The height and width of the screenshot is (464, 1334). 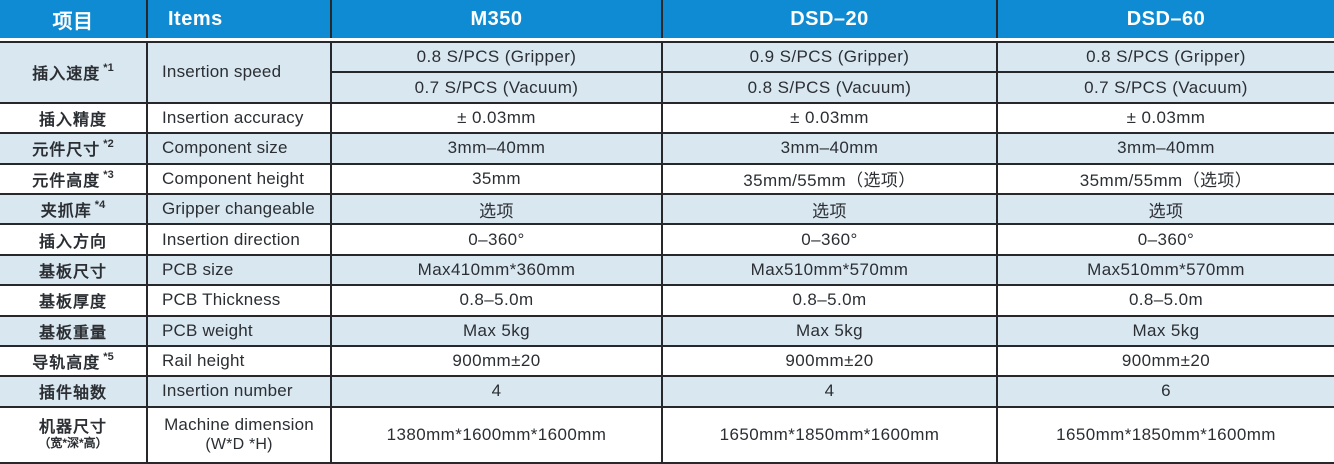 I want to click on row-label-zh: 插入精度, so click(x=74, y=119).